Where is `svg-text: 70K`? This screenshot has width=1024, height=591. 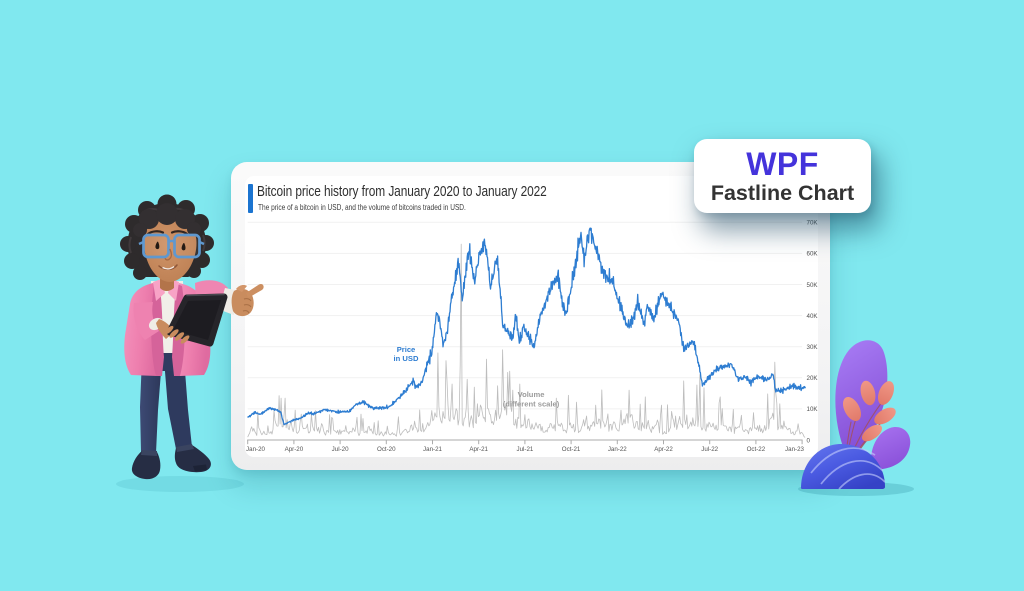
svg-text: 70K is located at coordinates (813, 223).